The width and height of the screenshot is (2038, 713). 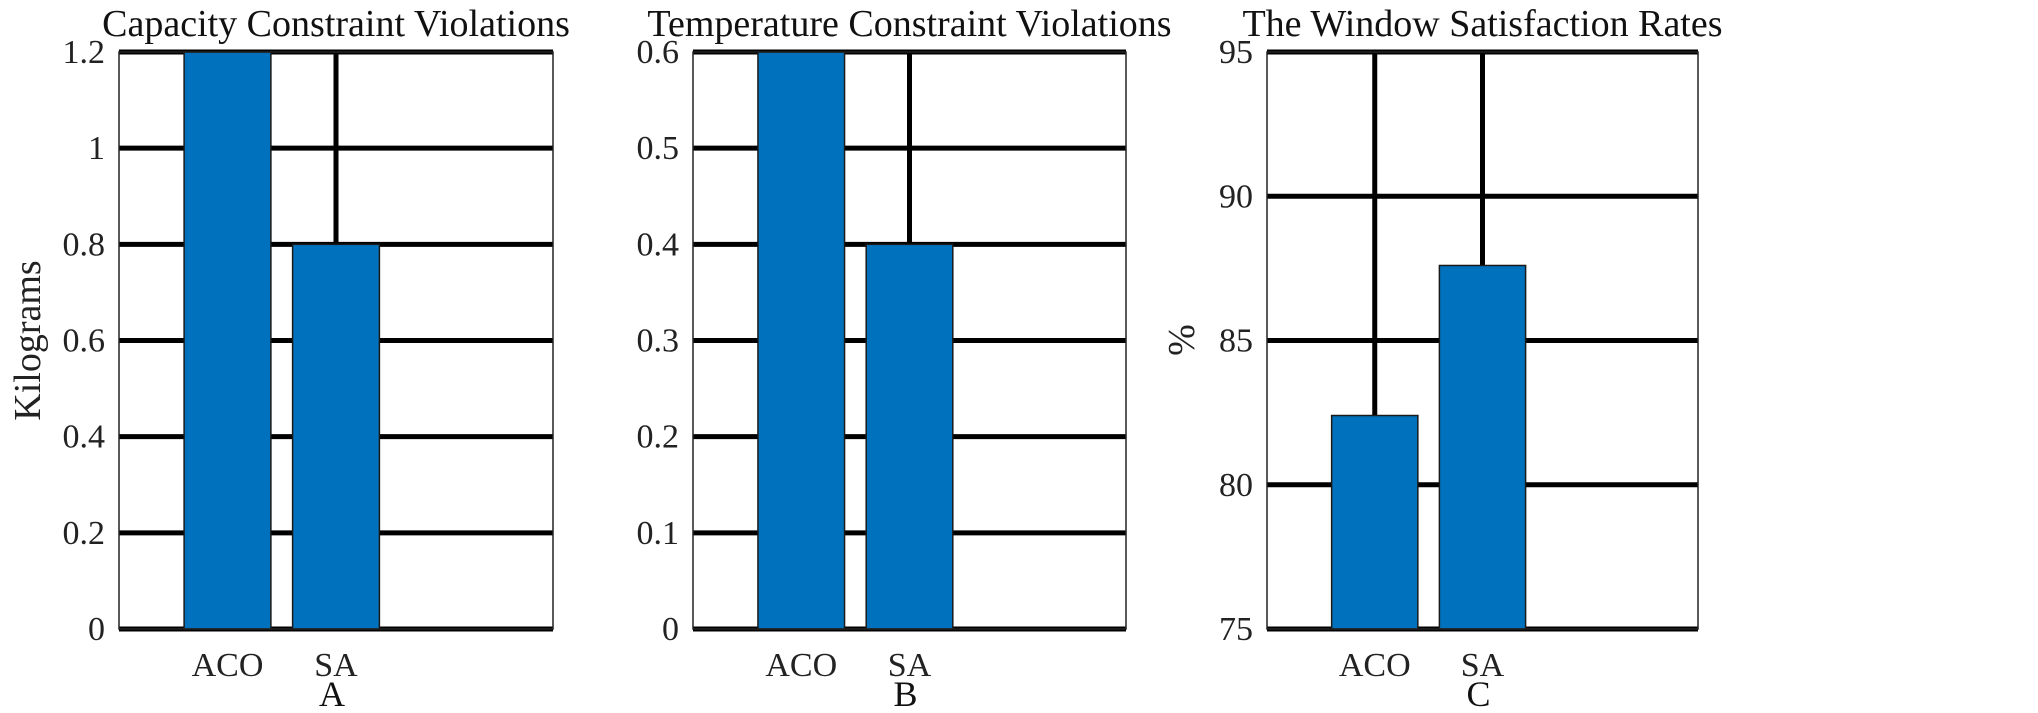 I want to click on y-tick-label: 80, so click(x=1236, y=485).